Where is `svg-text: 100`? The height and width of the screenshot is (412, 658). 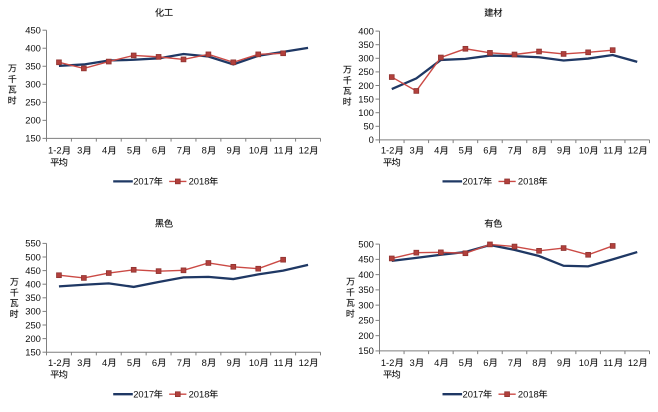
svg-text: 100 is located at coordinates (366, 112).